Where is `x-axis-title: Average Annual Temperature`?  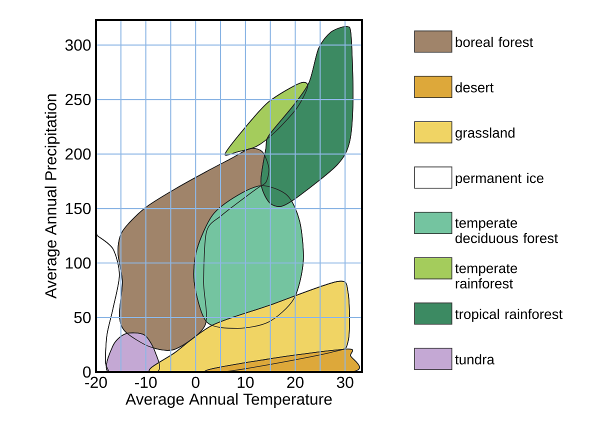
x-axis-title: Average Annual Temperature is located at coordinates (228, 400).